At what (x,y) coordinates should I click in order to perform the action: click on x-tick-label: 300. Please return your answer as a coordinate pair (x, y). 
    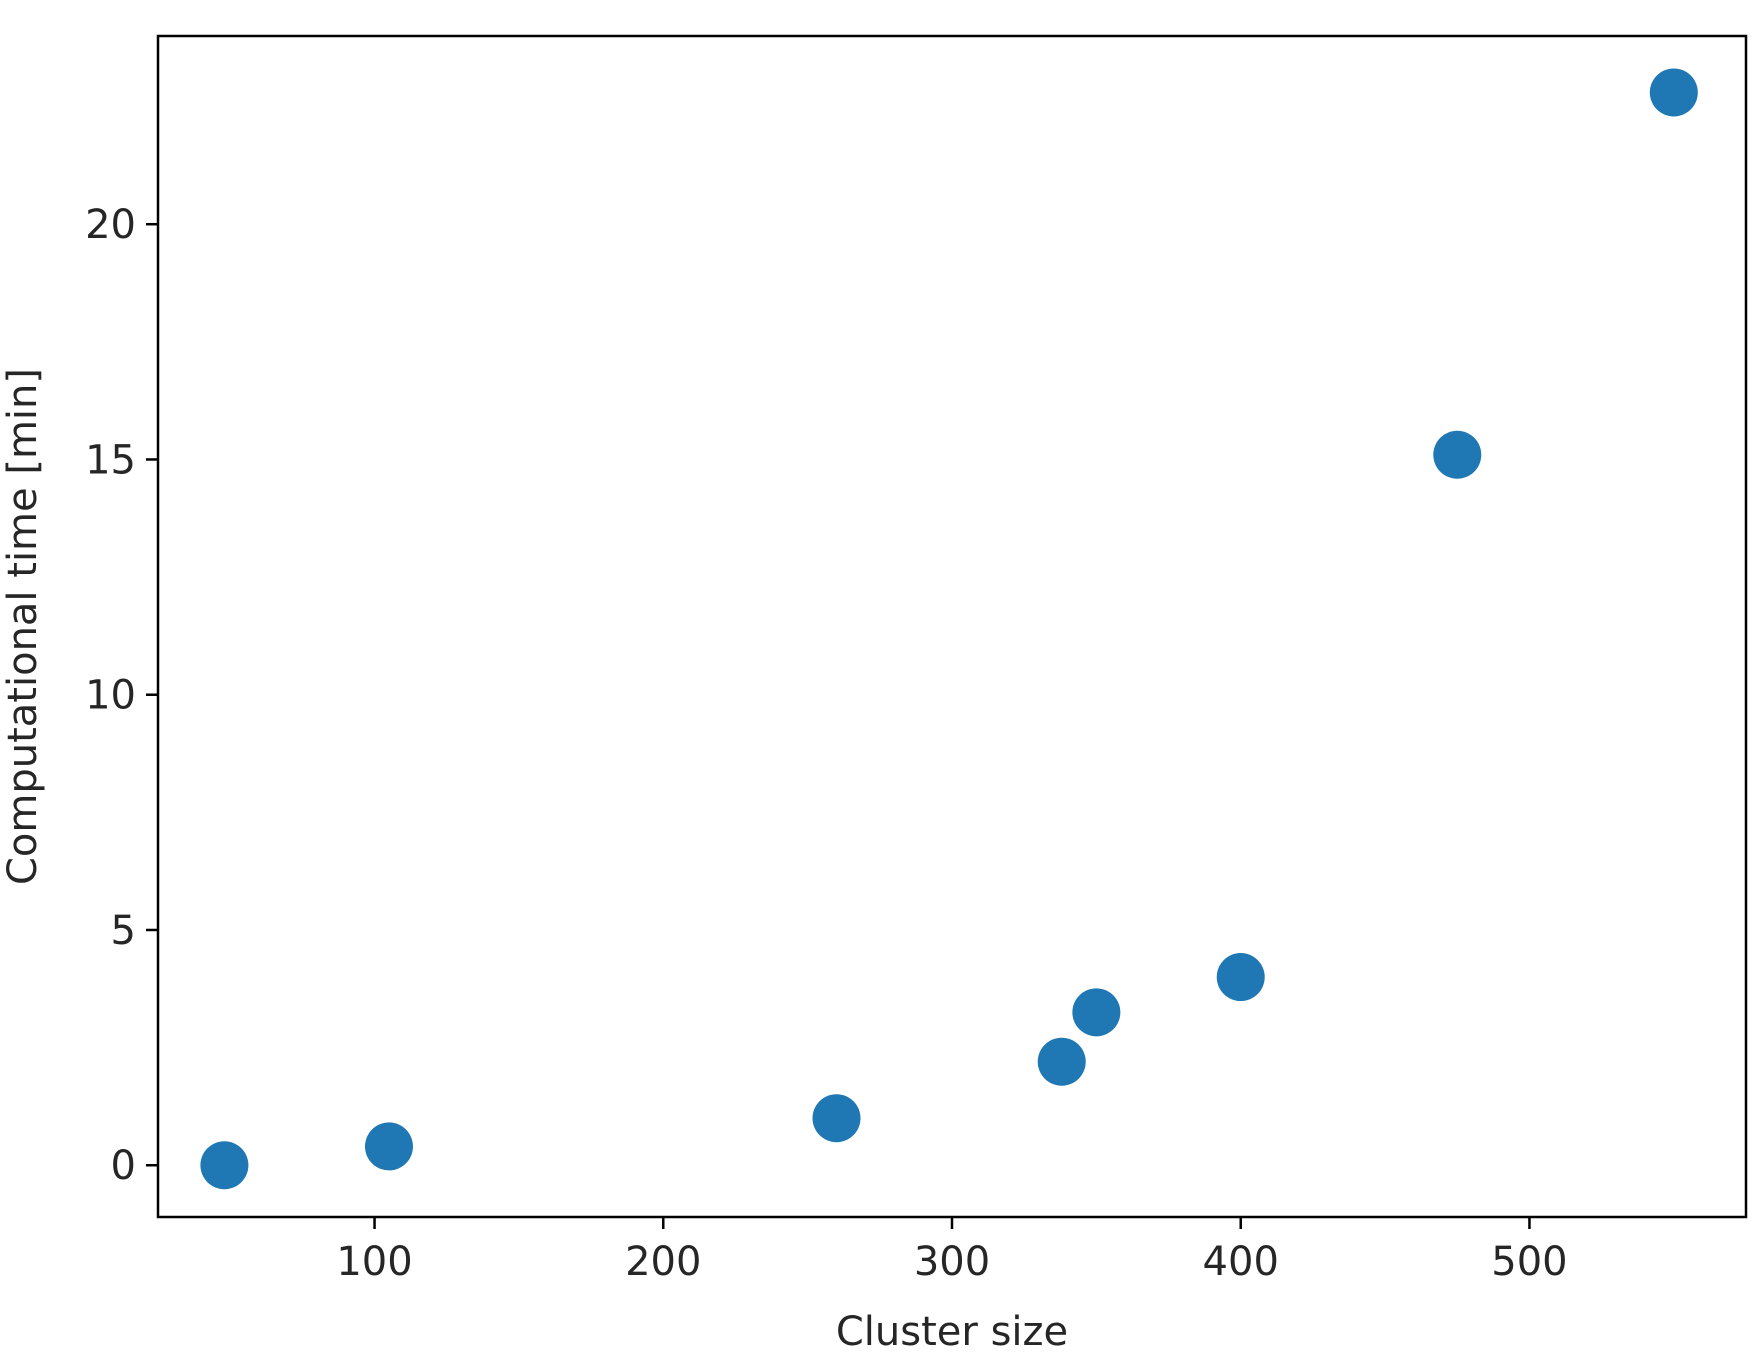
    Looking at the image, I should click on (952, 1262).